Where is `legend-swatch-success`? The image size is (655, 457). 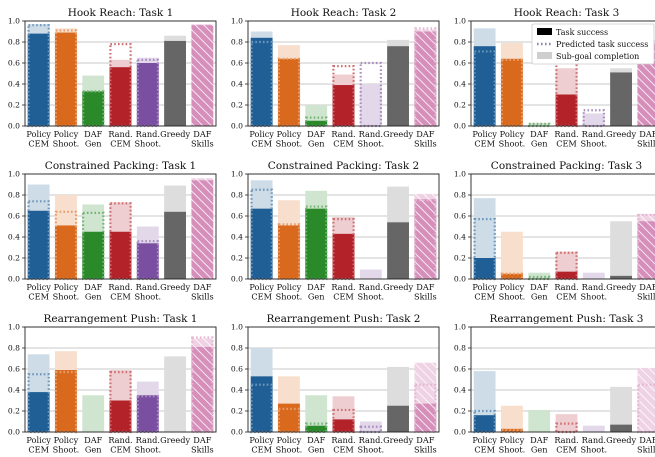
legend-swatch-success is located at coordinates (544, 31).